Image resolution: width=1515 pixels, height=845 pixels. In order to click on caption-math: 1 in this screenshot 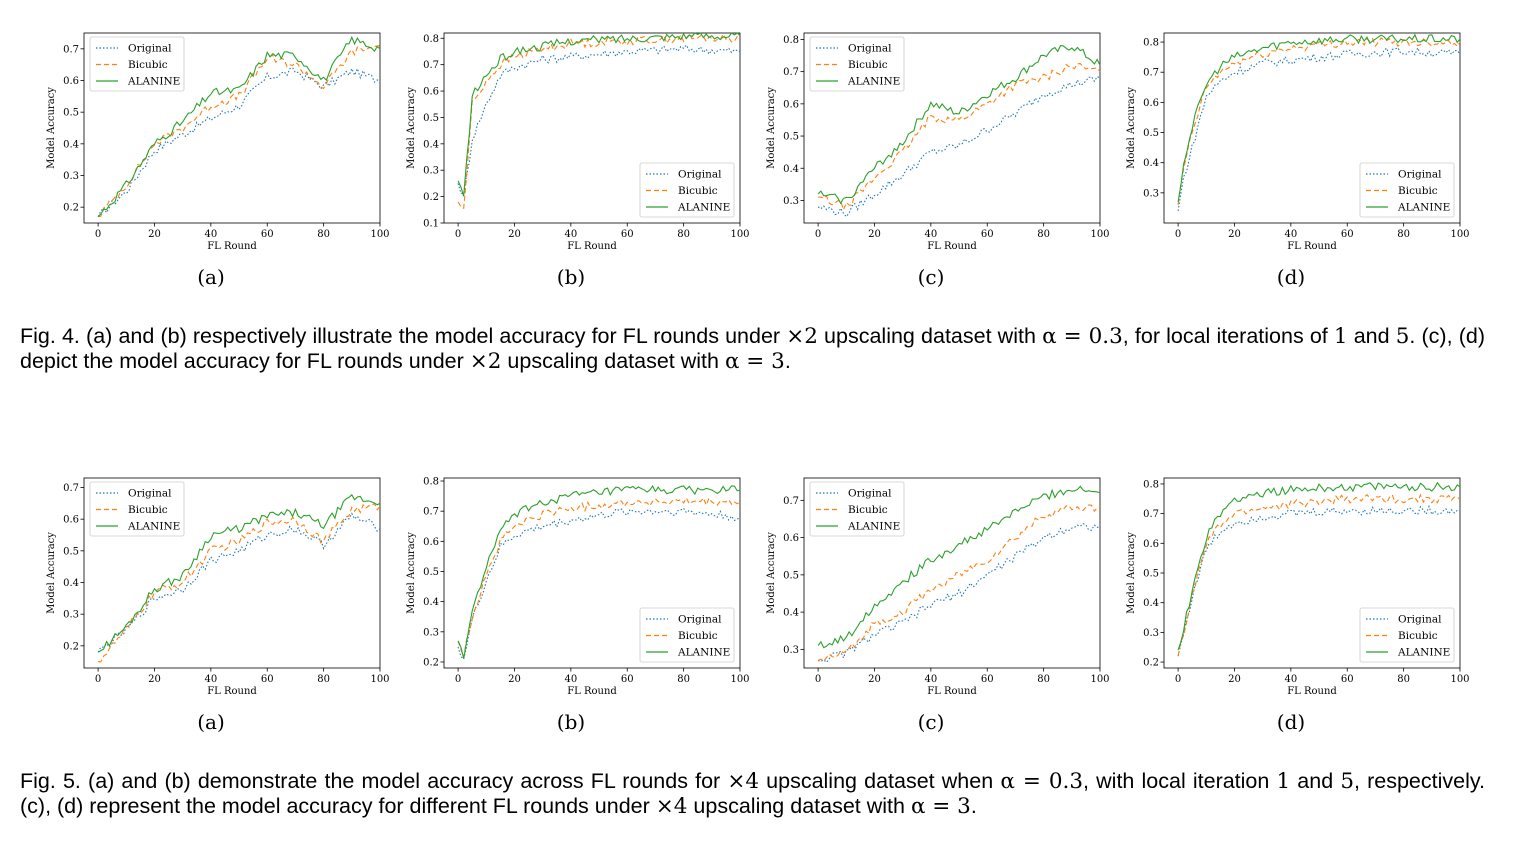, I will do `click(1340, 336)`.